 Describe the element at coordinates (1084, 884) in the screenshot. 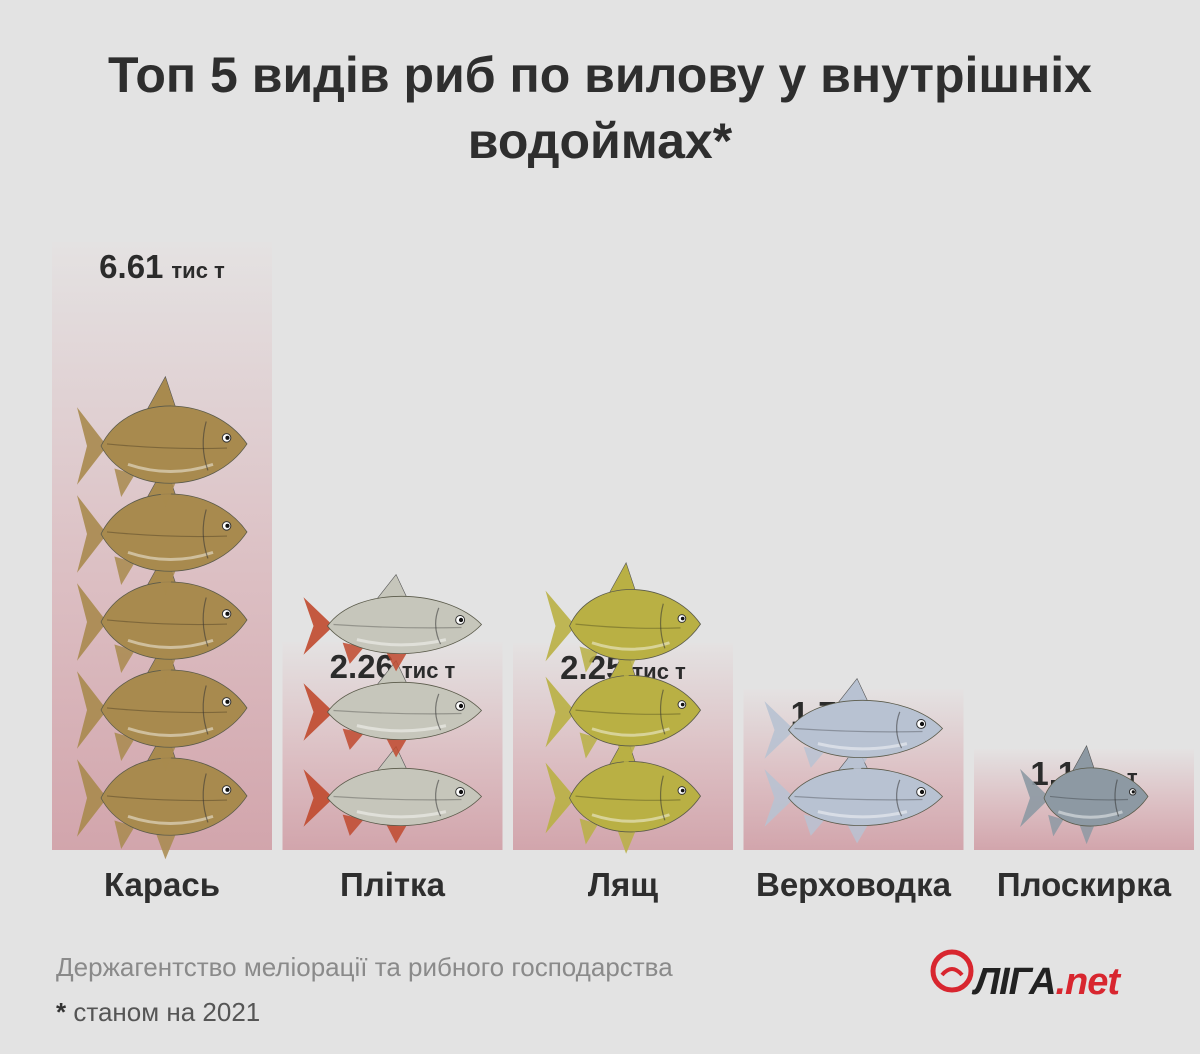

I see `category-label-5: Плоскирка` at that location.